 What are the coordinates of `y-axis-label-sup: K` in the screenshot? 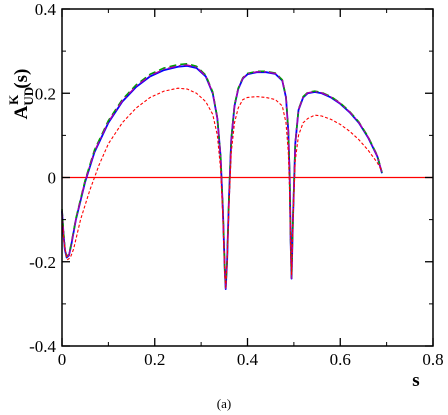 It's located at (13, 99).